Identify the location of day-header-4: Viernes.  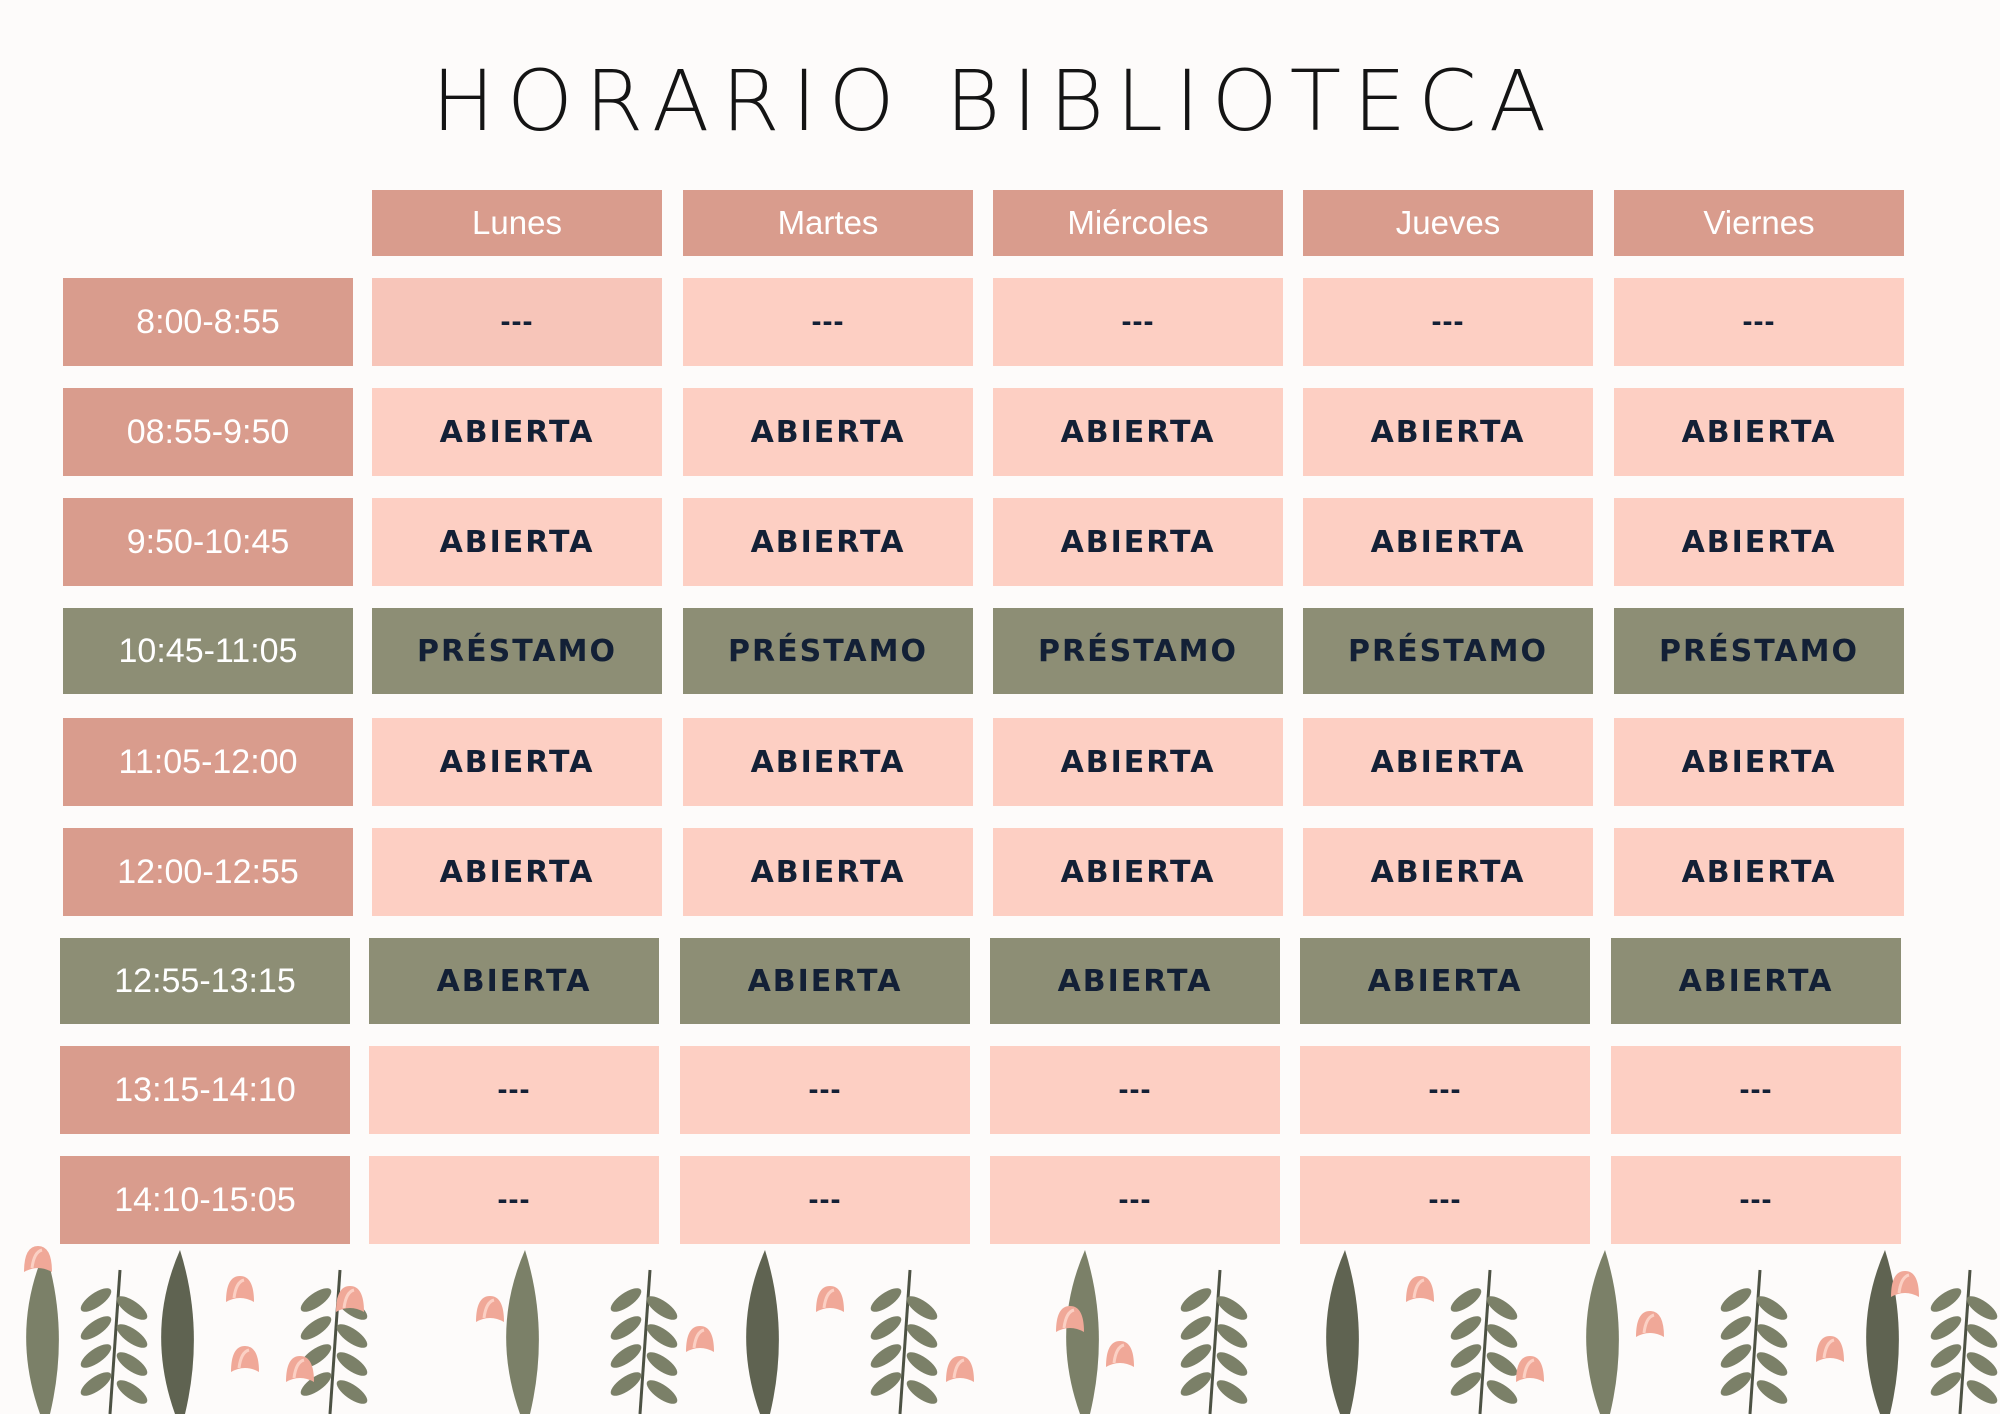
(1759, 223).